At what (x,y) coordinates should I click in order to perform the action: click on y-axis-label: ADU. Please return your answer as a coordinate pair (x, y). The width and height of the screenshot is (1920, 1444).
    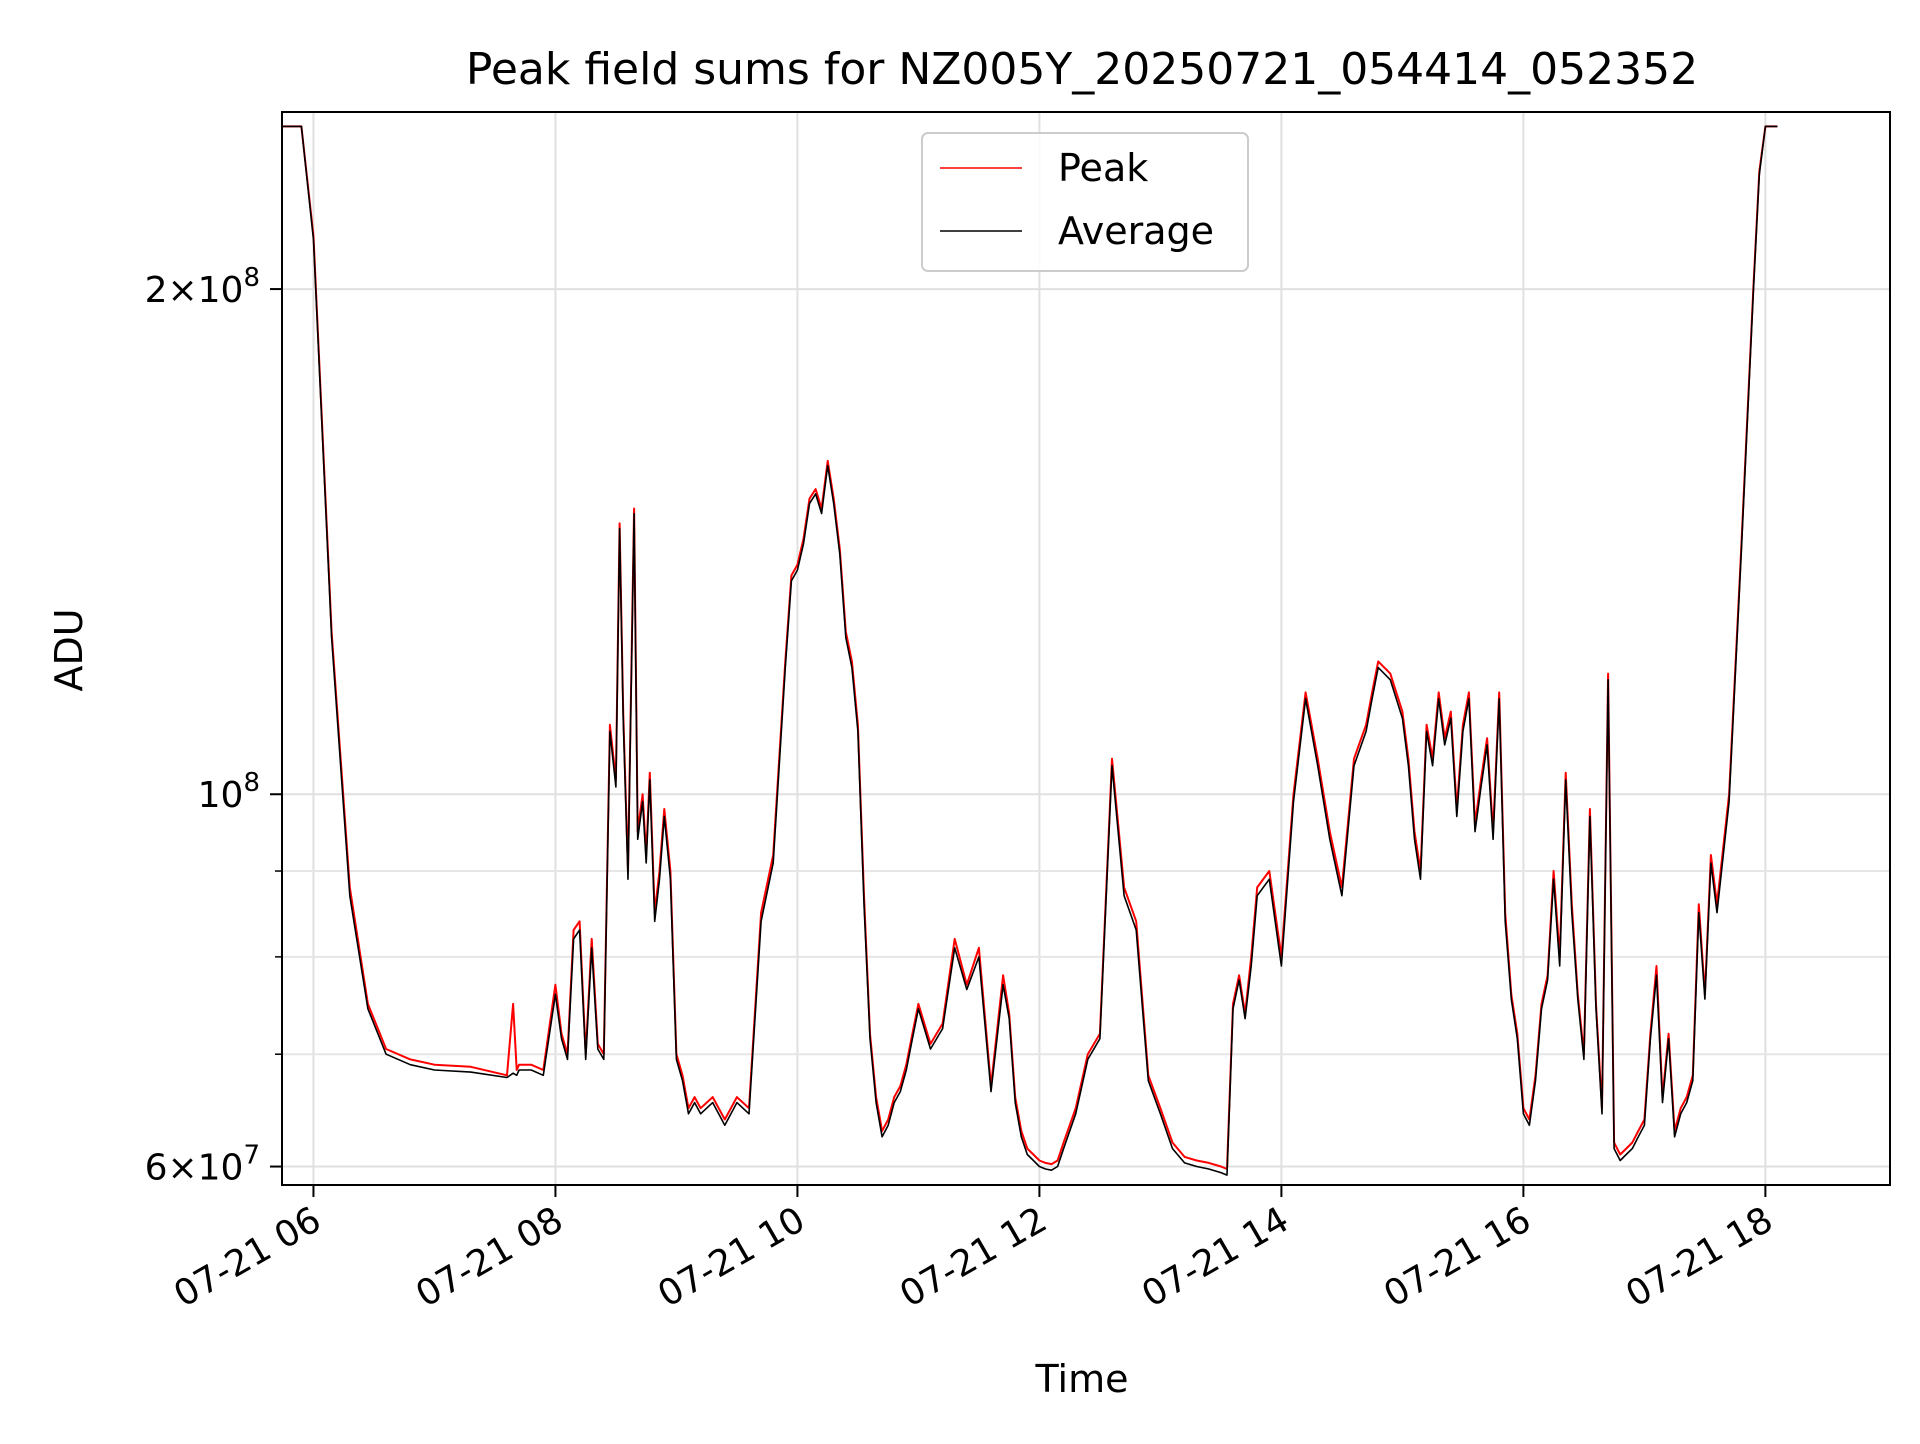
    Looking at the image, I should click on (69, 649).